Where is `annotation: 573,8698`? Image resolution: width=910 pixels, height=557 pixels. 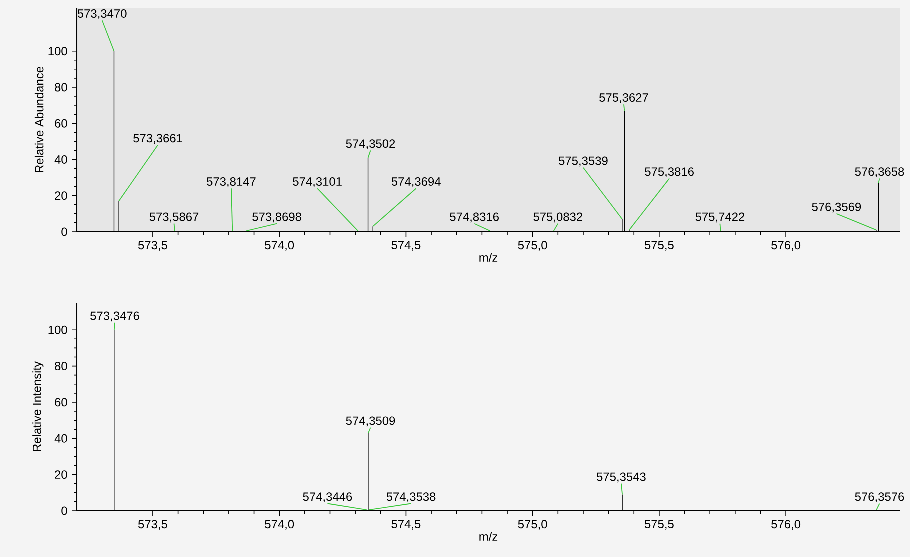 annotation: 573,8698 is located at coordinates (277, 217).